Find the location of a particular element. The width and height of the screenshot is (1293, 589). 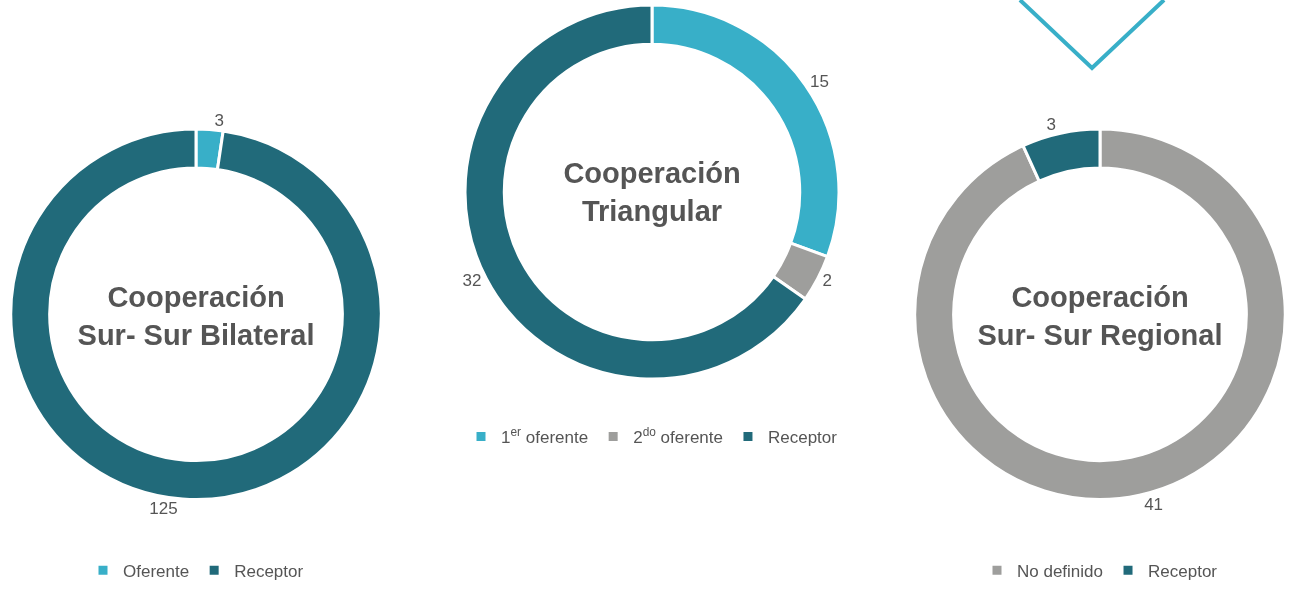

legend-label: No definido is located at coordinates (1060, 571).